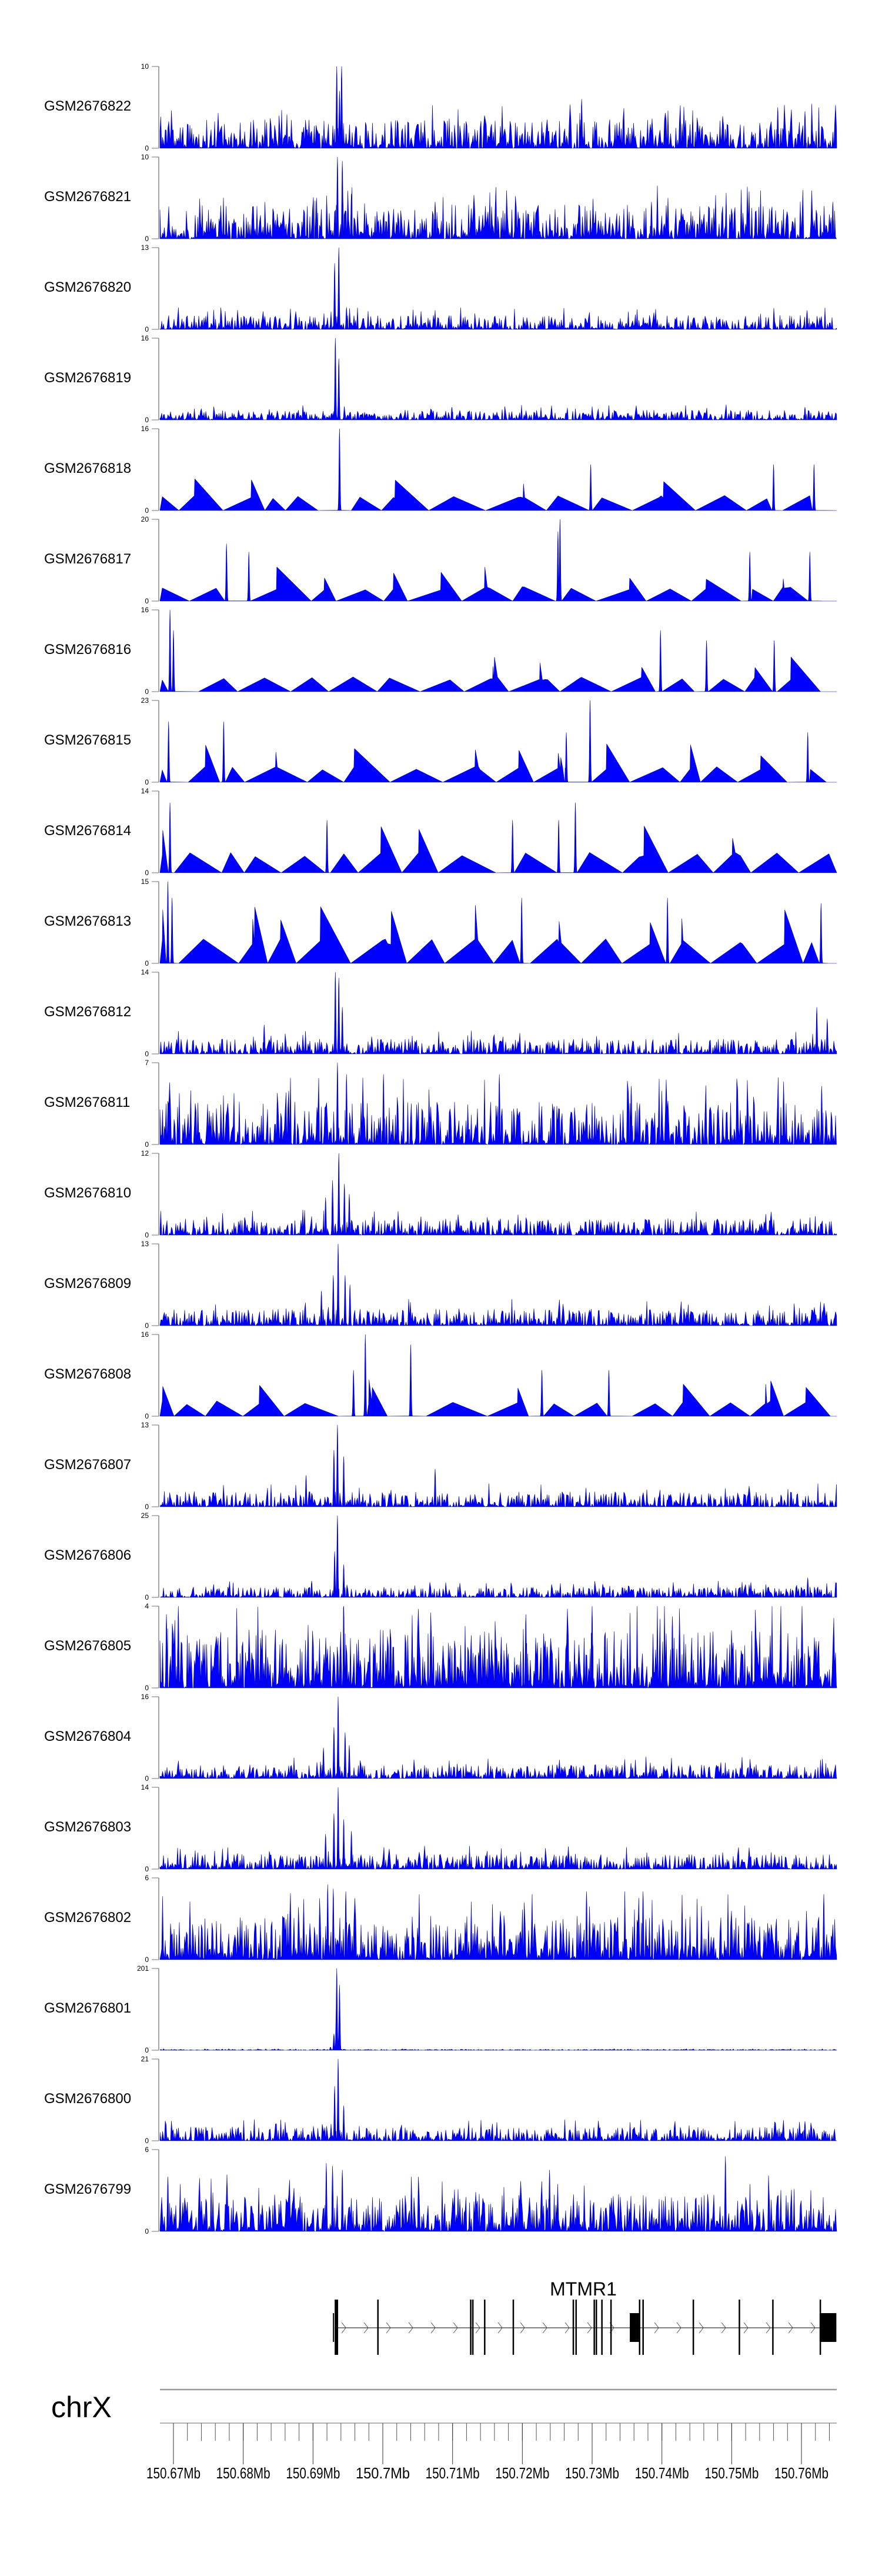  Describe the element at coordinates (87, 1374) in the screenshot. I see `track-label: GSM2676808` at that location.